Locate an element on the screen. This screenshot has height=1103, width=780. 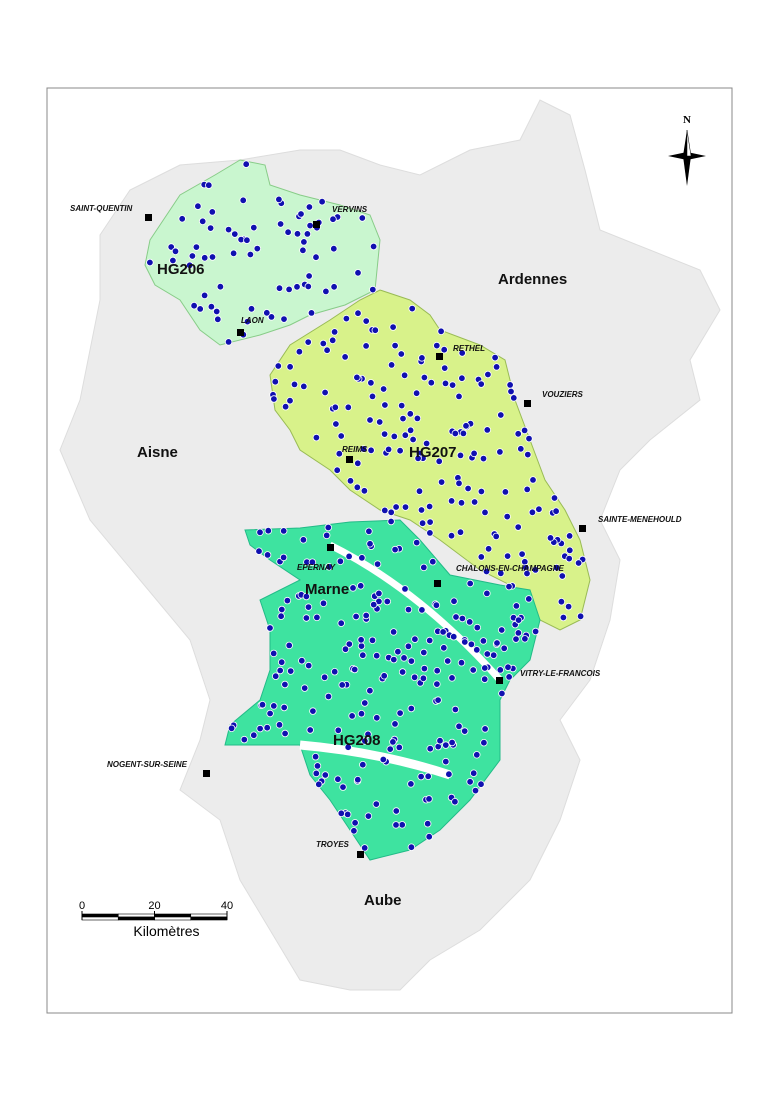
aquifer-label: HG207 is located at coordinates (433, 452).